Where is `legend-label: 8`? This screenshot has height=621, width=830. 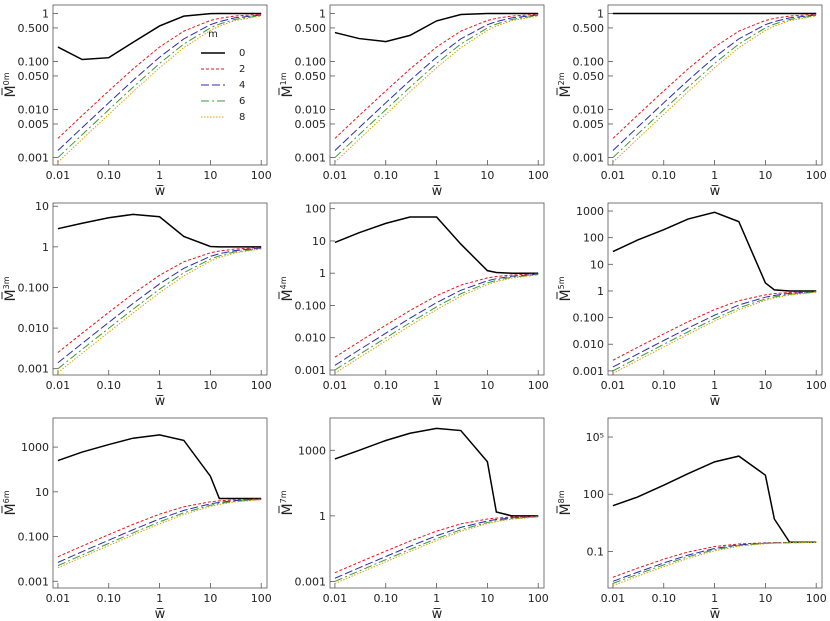 legend-label: 8 is located at coordinates (242, 117).